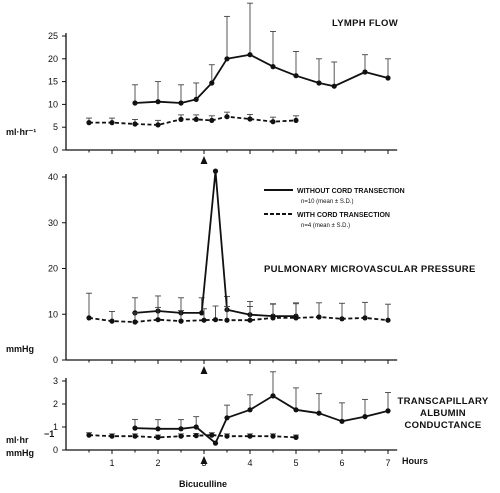 The height and width of the screenshot is (493, 500). Describe the element at coordinates (20, 453) in the screenshot. I see `y-label-line-2: mmHg` at that location.